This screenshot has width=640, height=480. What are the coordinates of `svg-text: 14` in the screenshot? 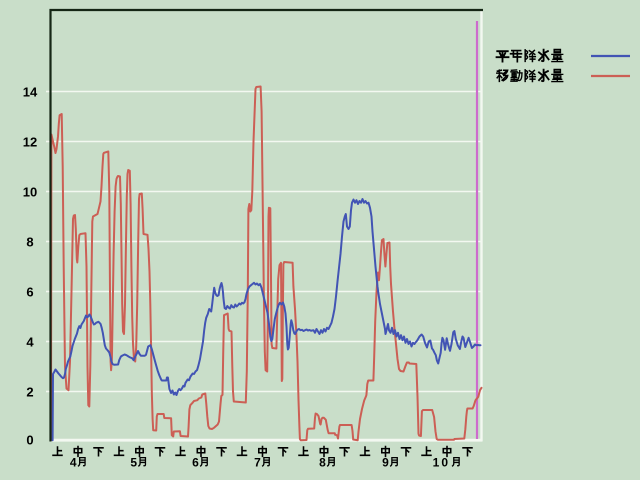 It's located at (30, 92).